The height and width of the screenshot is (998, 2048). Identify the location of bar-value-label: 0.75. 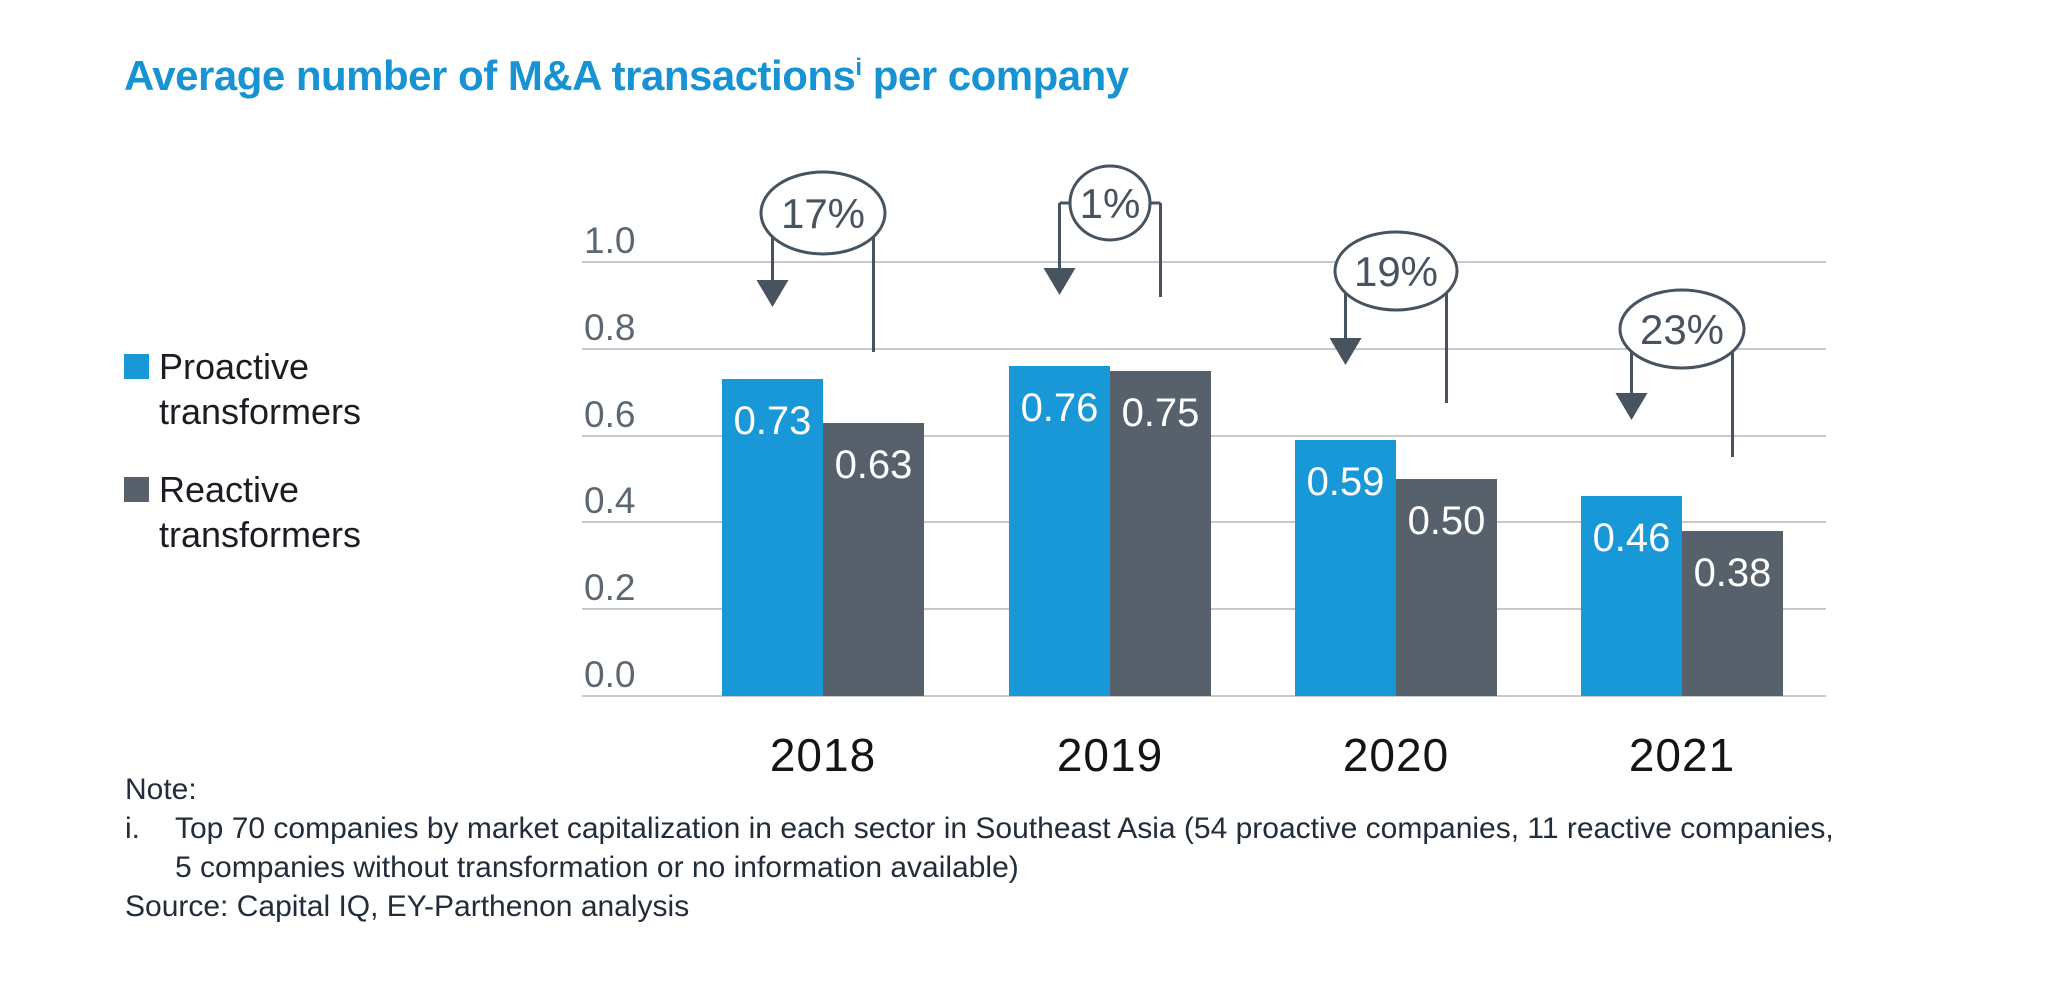
(1160, 412).